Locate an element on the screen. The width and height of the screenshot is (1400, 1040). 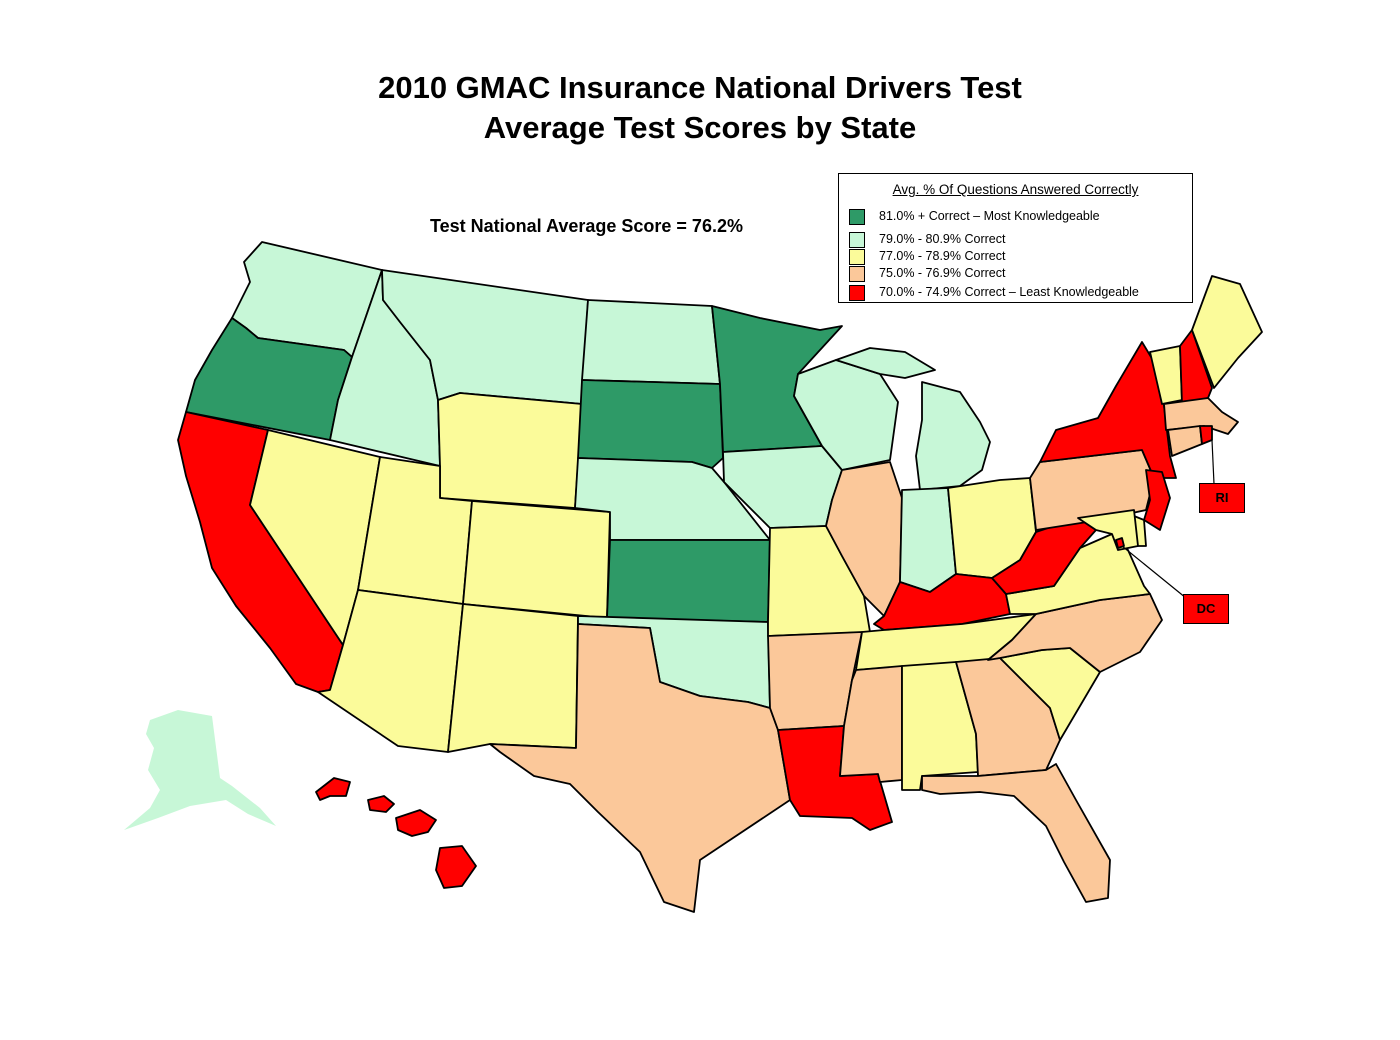
state-in is located at coordinates (928, 540).